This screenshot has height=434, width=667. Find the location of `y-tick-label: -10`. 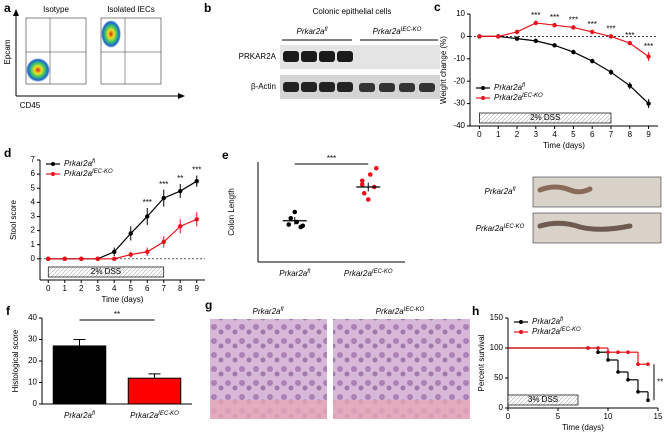

y-tick-label: -10 is located at coordinates (459, 58).